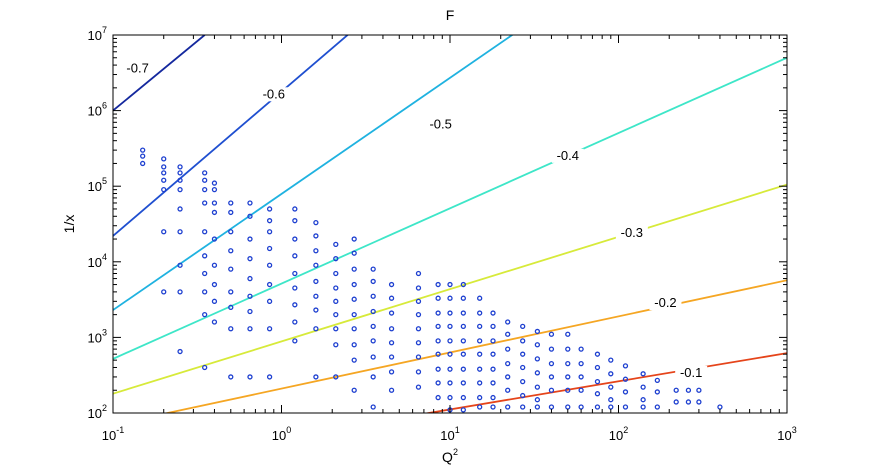 Image resolution: width=872 pixels, height=467 pixels. Describe the element at coordinates (97, 185) in the screenshot. I see `y-tick-label: 10⁵` at that location.